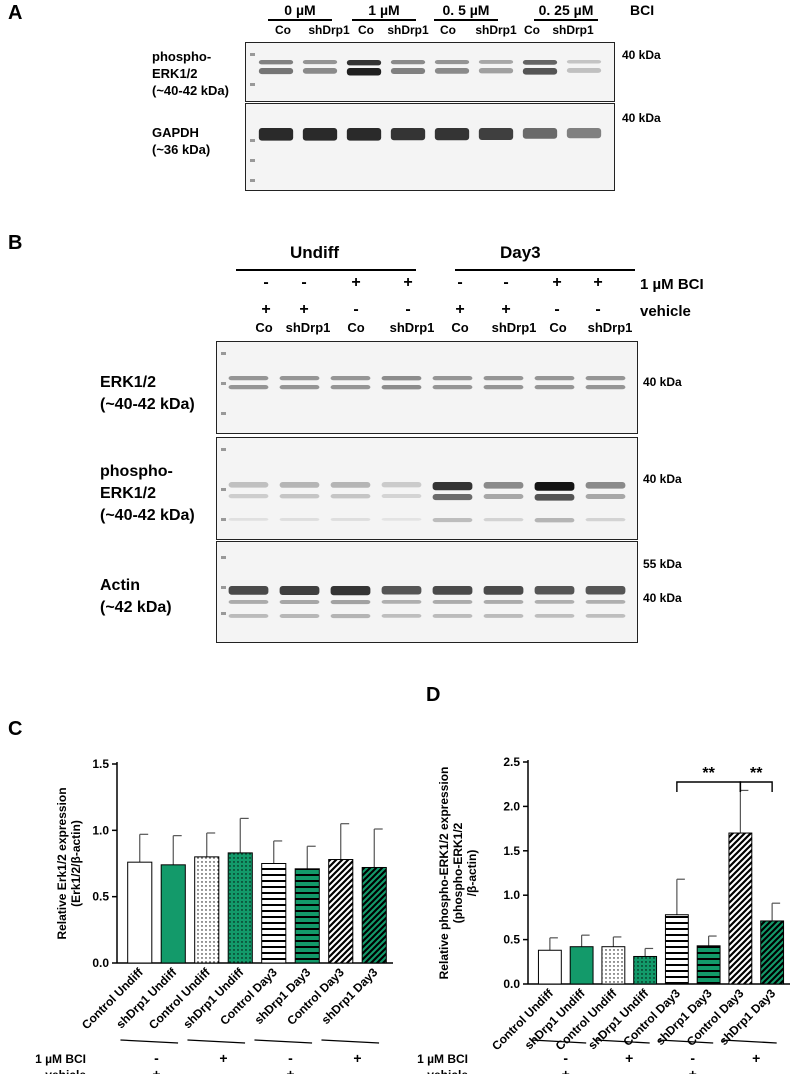 The width and height of the screenshot is (796, 1074). Describe the element at coordinates (520, 252) in the screenshot. I see `group-day3-label: Day3` at that location.